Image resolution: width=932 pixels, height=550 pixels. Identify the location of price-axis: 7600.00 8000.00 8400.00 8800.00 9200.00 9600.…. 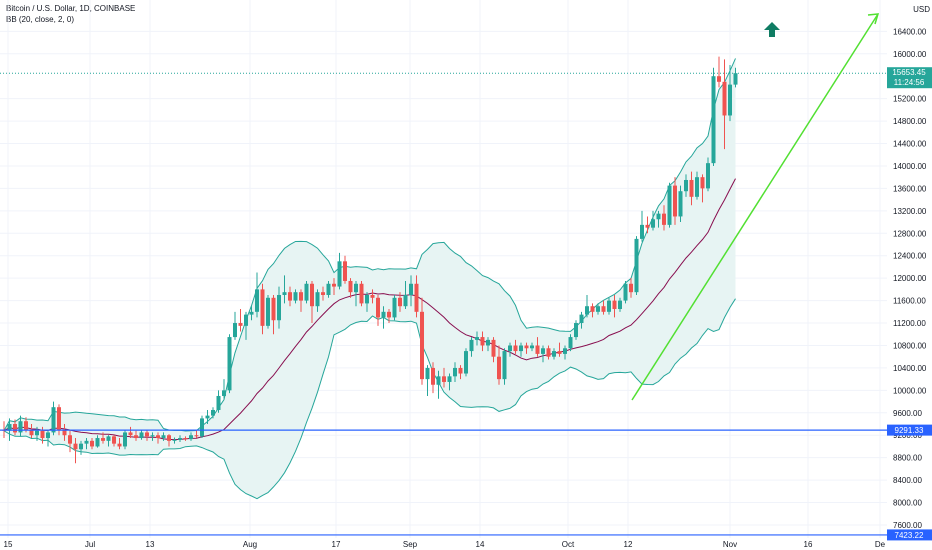
(910, 278).